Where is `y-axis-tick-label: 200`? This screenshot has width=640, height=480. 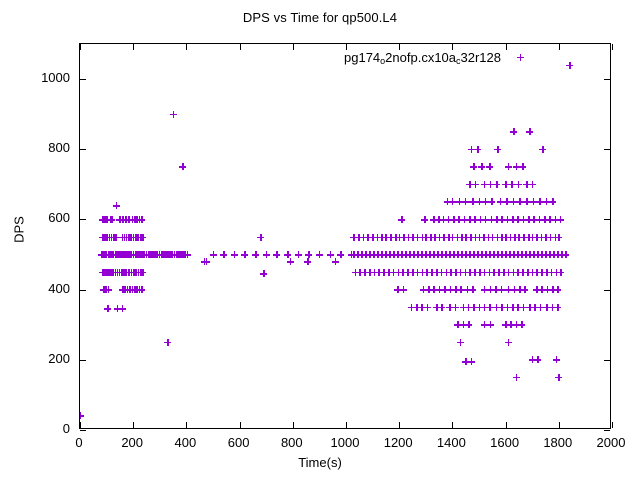
y-axis-tick-label: 200 is located at coordinates (59, 358).